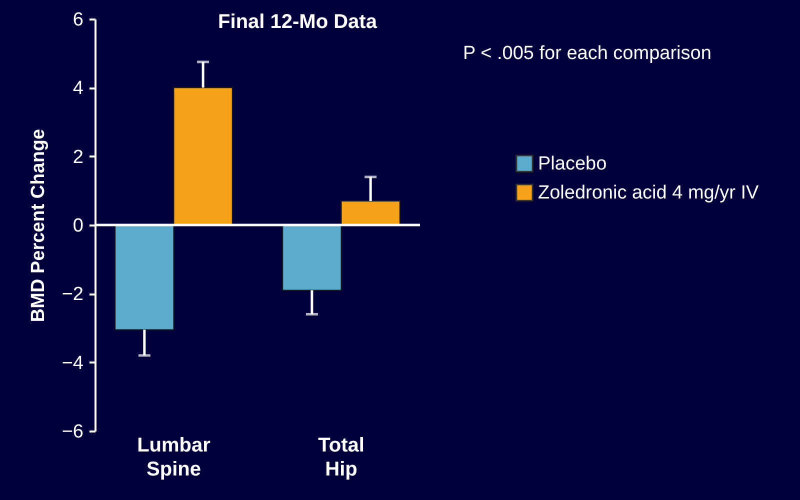 The height and width of the screenshot is (500, 800). What do you see at coordinates (341, 457) in the screenshot?
I see `x-tick-label: Total Hip` at bounding box center [341, 457].